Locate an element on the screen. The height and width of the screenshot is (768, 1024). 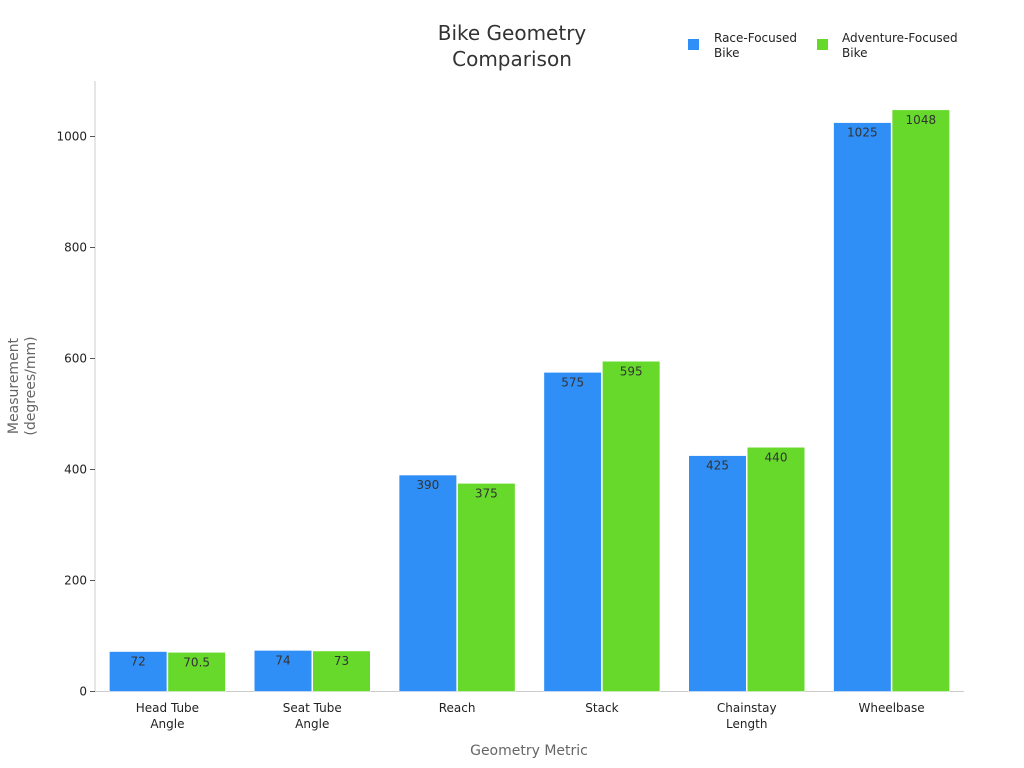
x-category-label: Head Tube is located at coordinates (167, 708).